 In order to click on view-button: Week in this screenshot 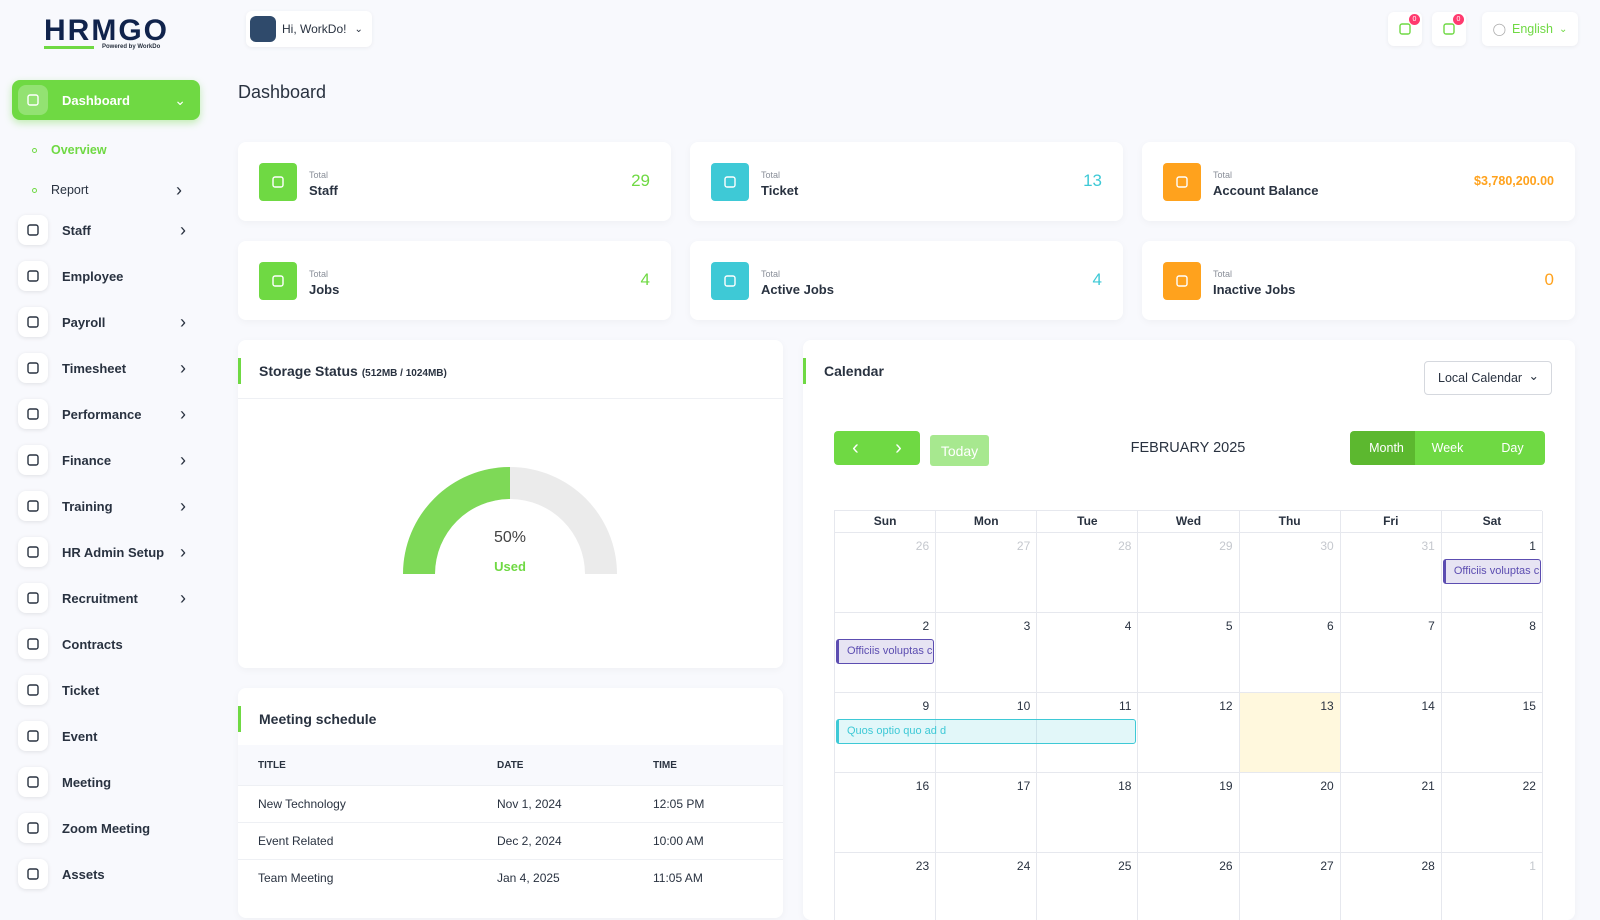, I will do `click(1447, 448)`.